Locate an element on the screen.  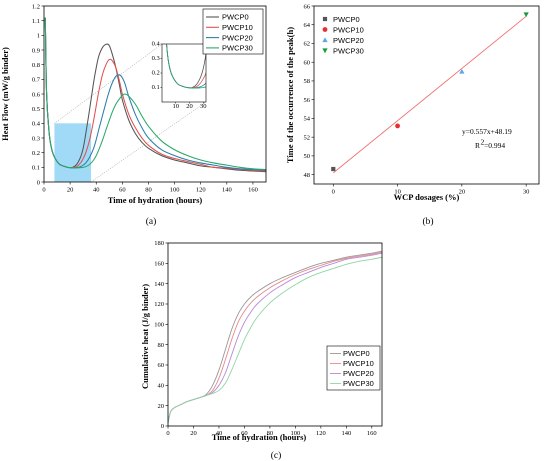
panel-a-x-tick-label: 140 is located at coordinates (227, 190).